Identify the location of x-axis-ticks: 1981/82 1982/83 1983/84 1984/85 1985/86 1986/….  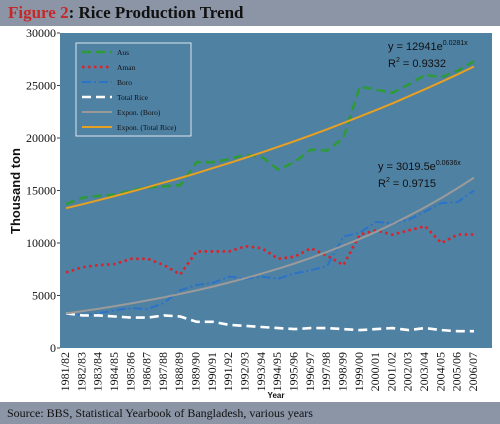
(269, 371).